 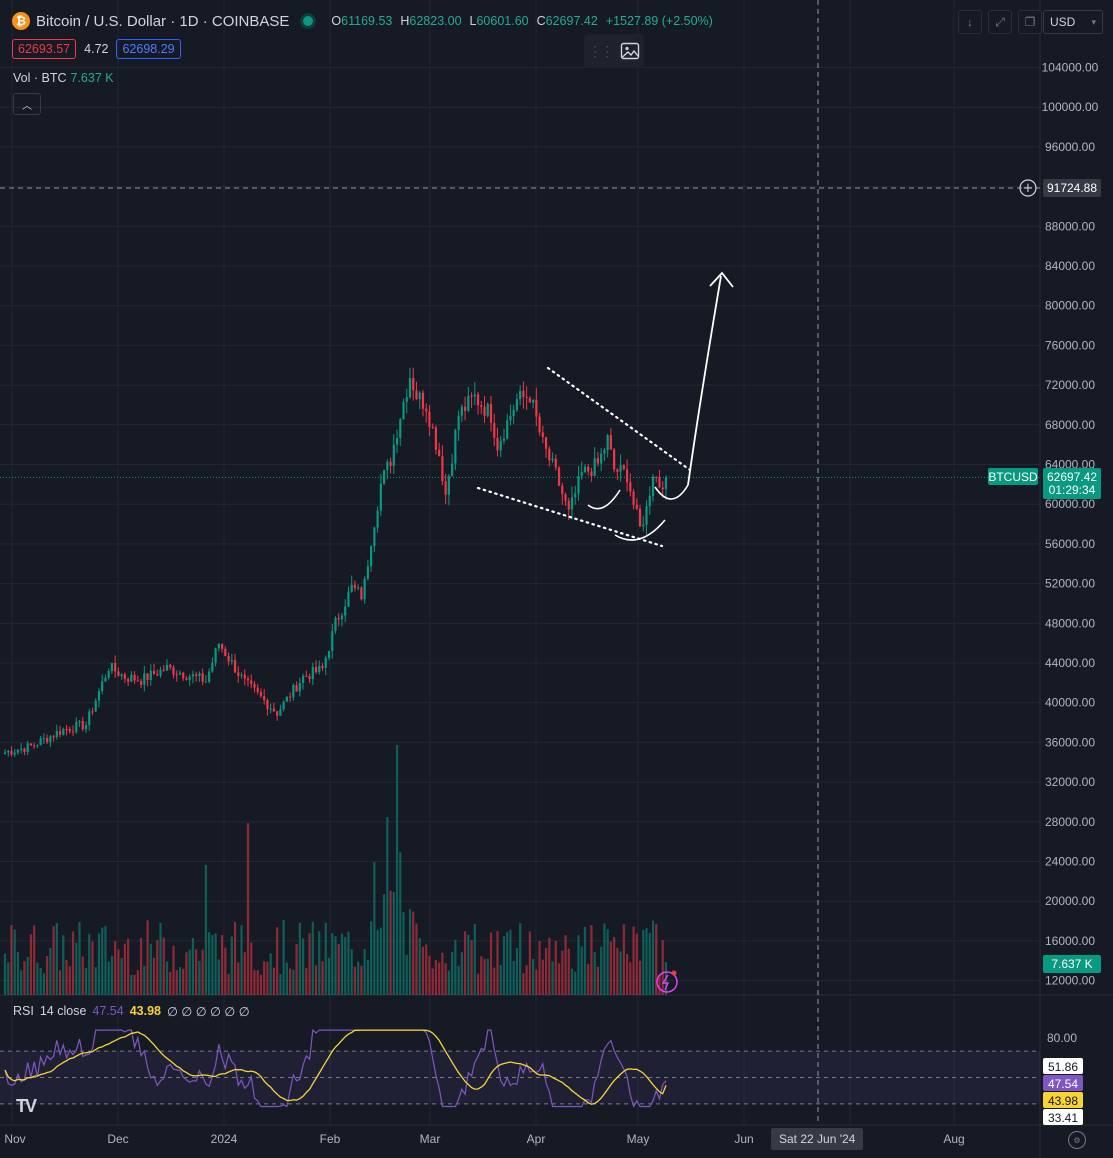 I want to click on channel-lower-trendline, so click(x=570, y=517).